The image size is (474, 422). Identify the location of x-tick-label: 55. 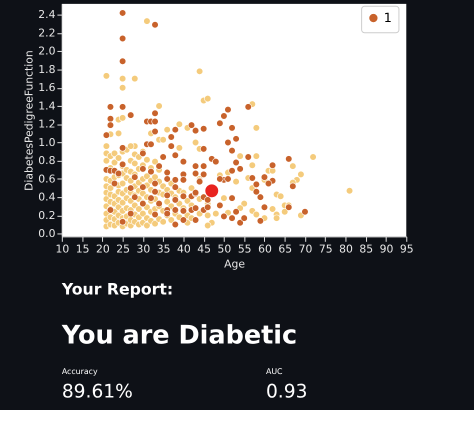
(245, 249).